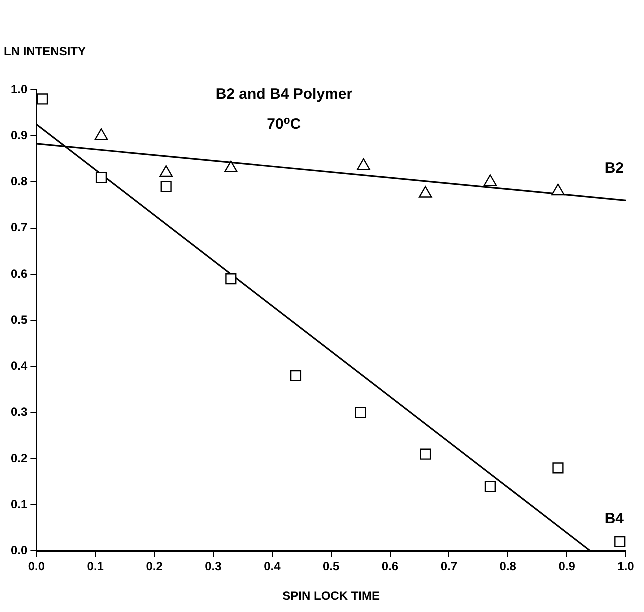  What do you see at coordinates (284, 95) in the screenshot?
I see `chart-title: B2 and B4 Polymer` at bounding box center [284, 95].